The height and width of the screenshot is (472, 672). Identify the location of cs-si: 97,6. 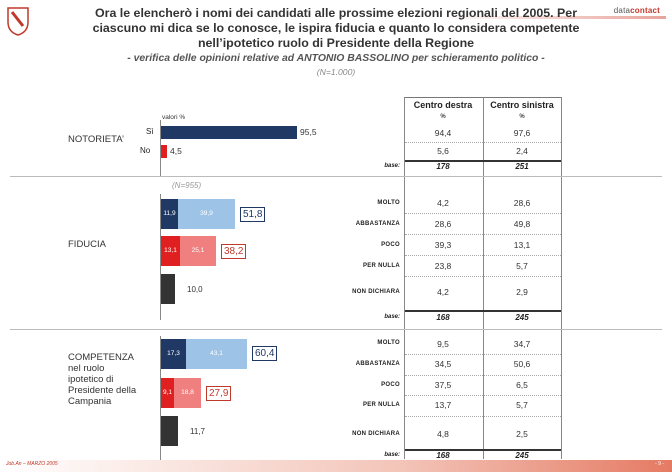
(522, 133).